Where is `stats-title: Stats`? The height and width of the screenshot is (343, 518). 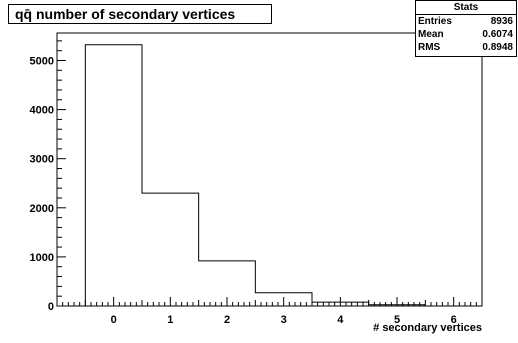 stats-title: Stats is located at coordinates (466, 8).